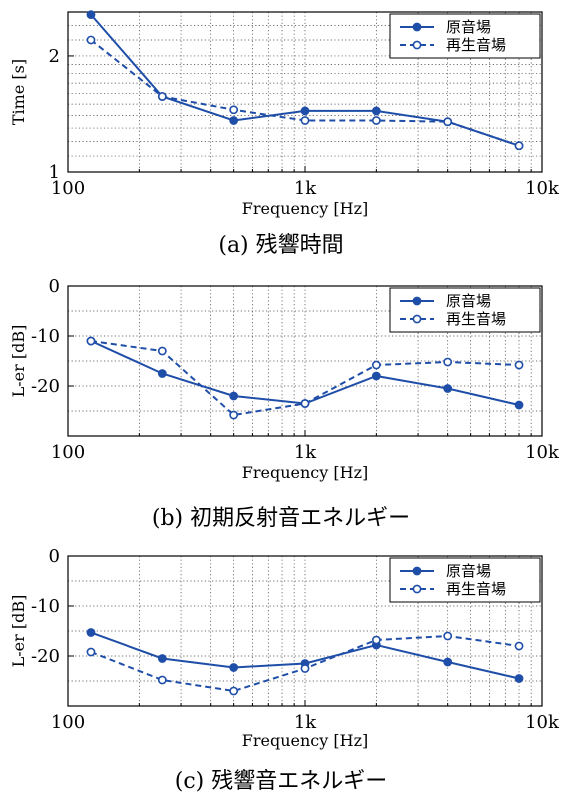 This screenshot has height=800, width=563. Describe the element at coordinates (54, 56) in the screenshot. I see `y-tick-label: 2` at that location.